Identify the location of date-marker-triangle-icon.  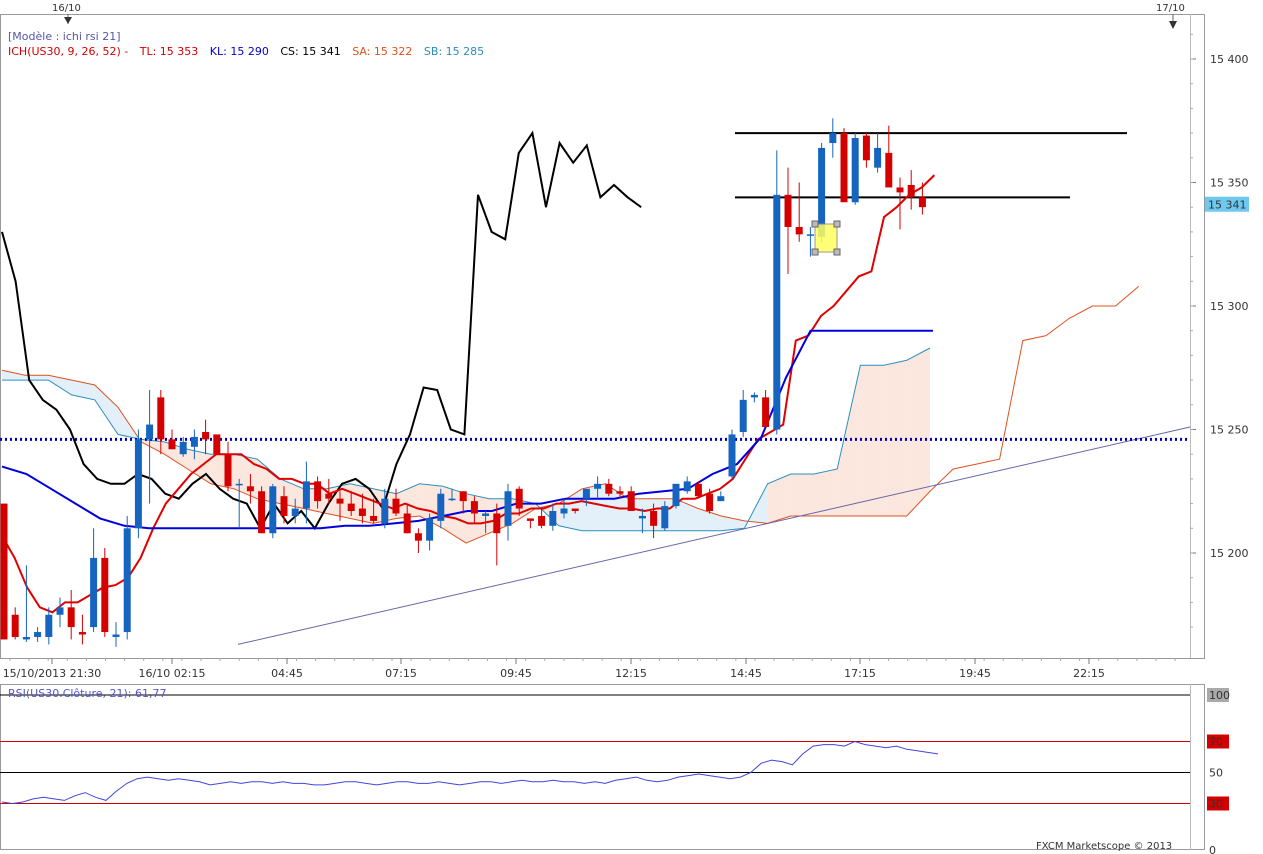
(1173, 25).